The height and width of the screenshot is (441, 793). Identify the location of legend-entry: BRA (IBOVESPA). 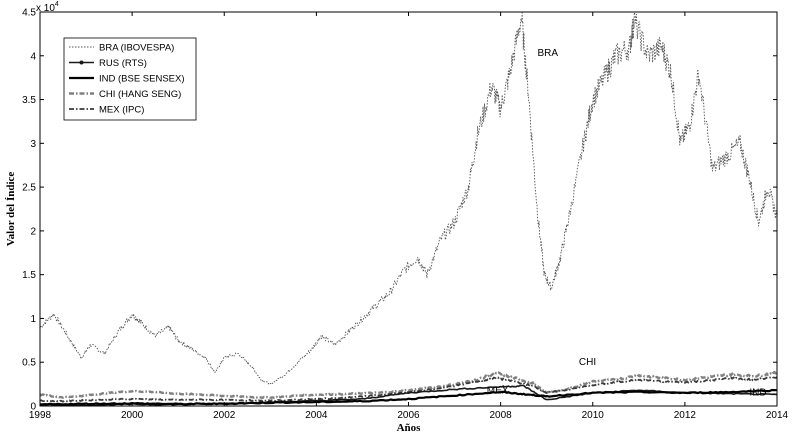
(136, 48).